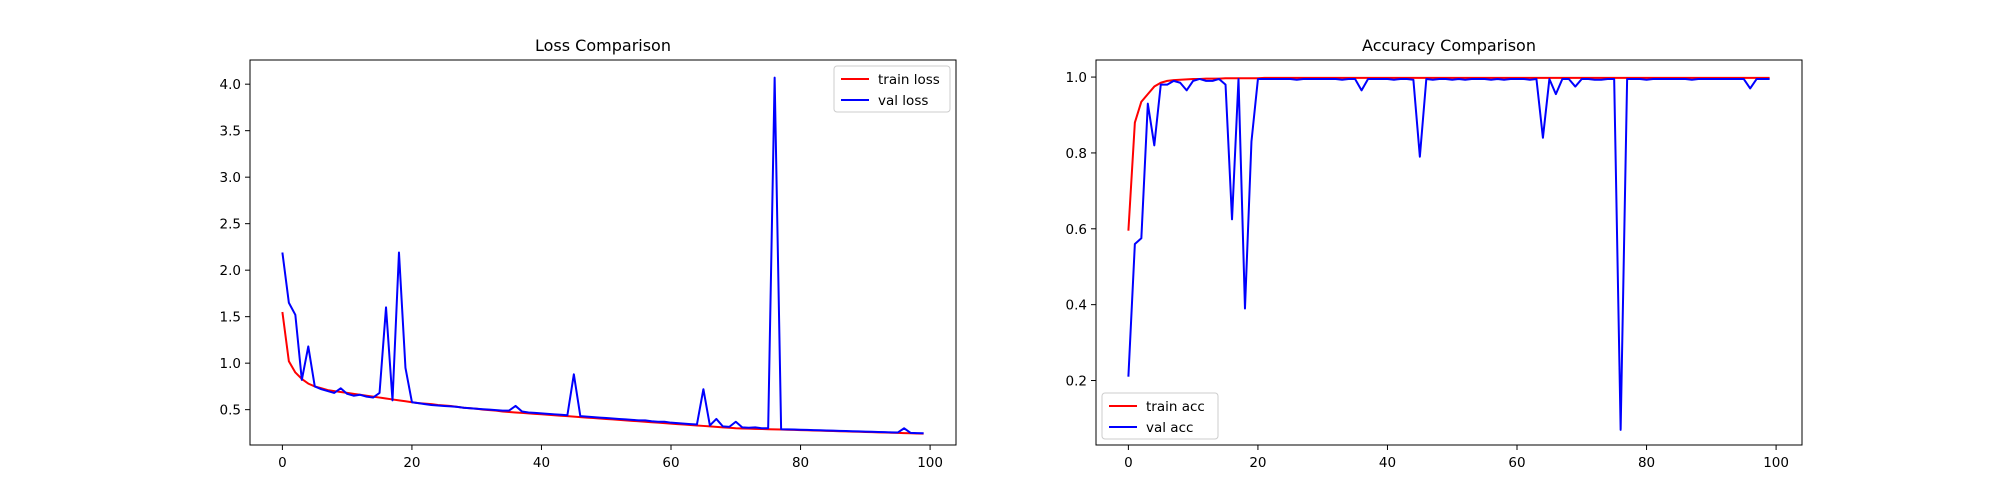 The image size is (2000, 500). I want to click on loss-x-tick-label: 0, so click(282, 463).